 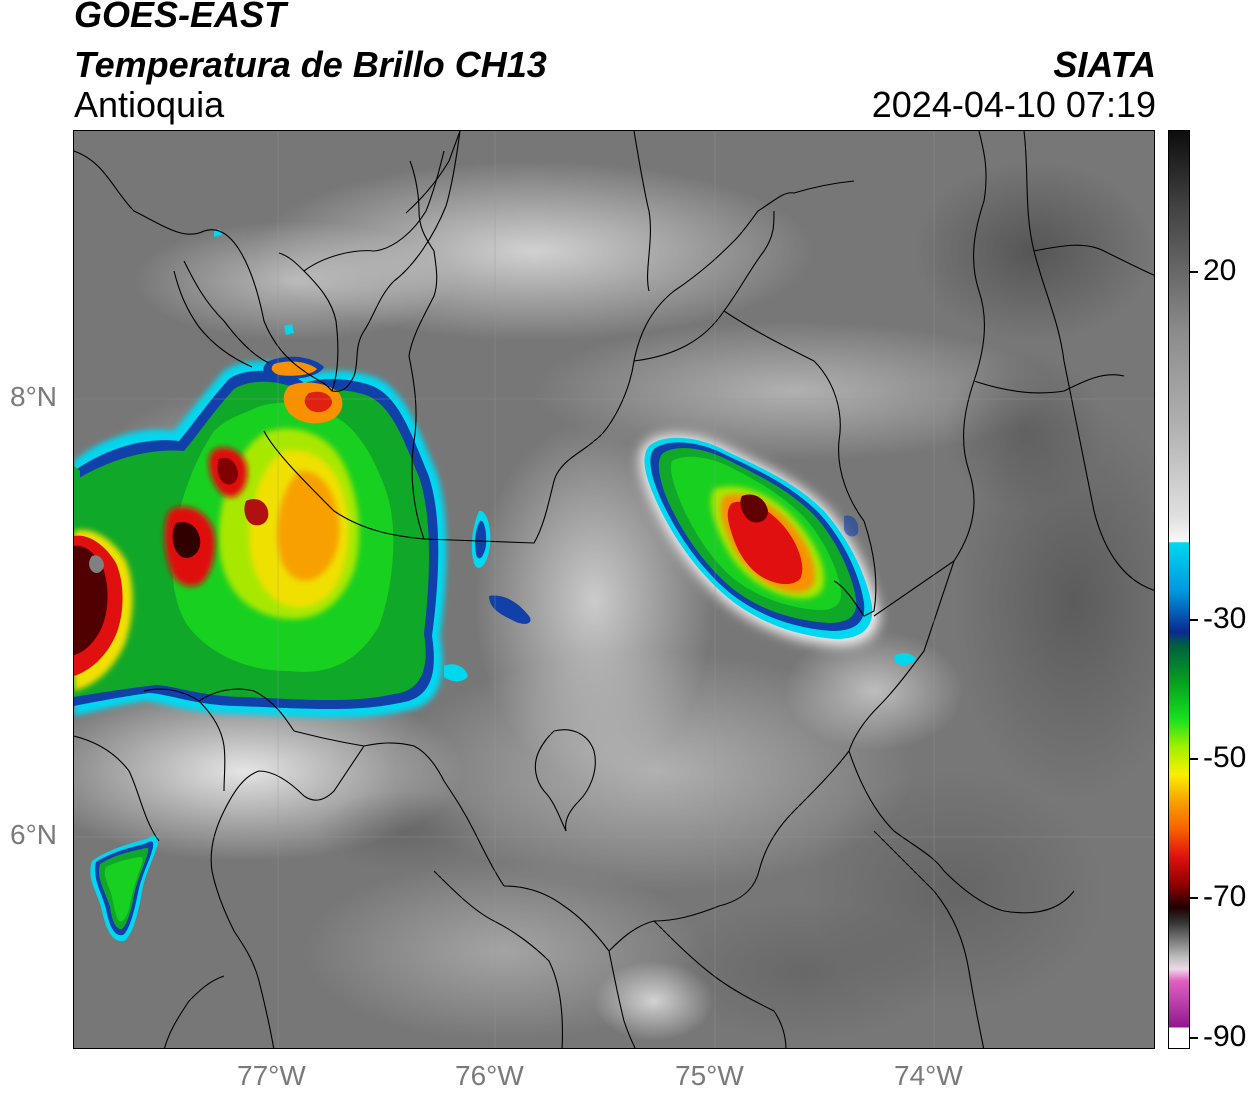 What do you see at coordinates (149, 104) in the screenshot?
I see `region-label: Antioquia` at bounding box center [149, 104].